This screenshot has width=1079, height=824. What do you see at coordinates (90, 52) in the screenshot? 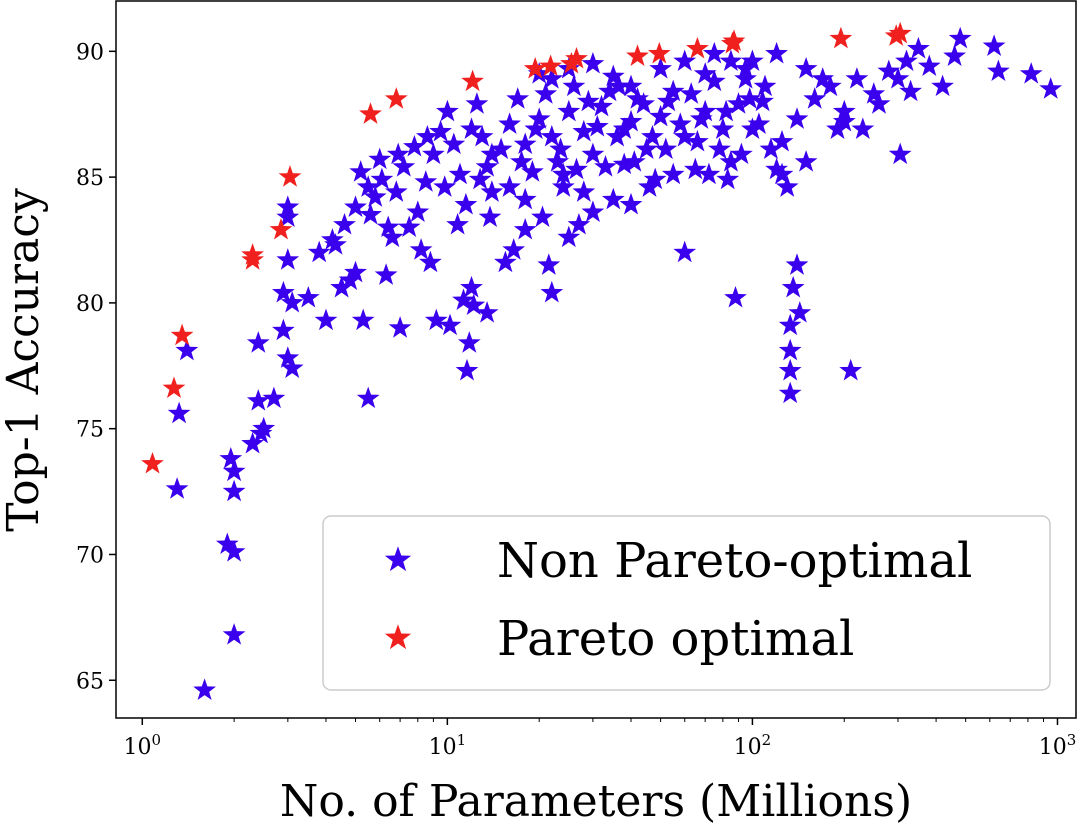
I see `y-tick-label: 90` at bounding box center [90, 52].